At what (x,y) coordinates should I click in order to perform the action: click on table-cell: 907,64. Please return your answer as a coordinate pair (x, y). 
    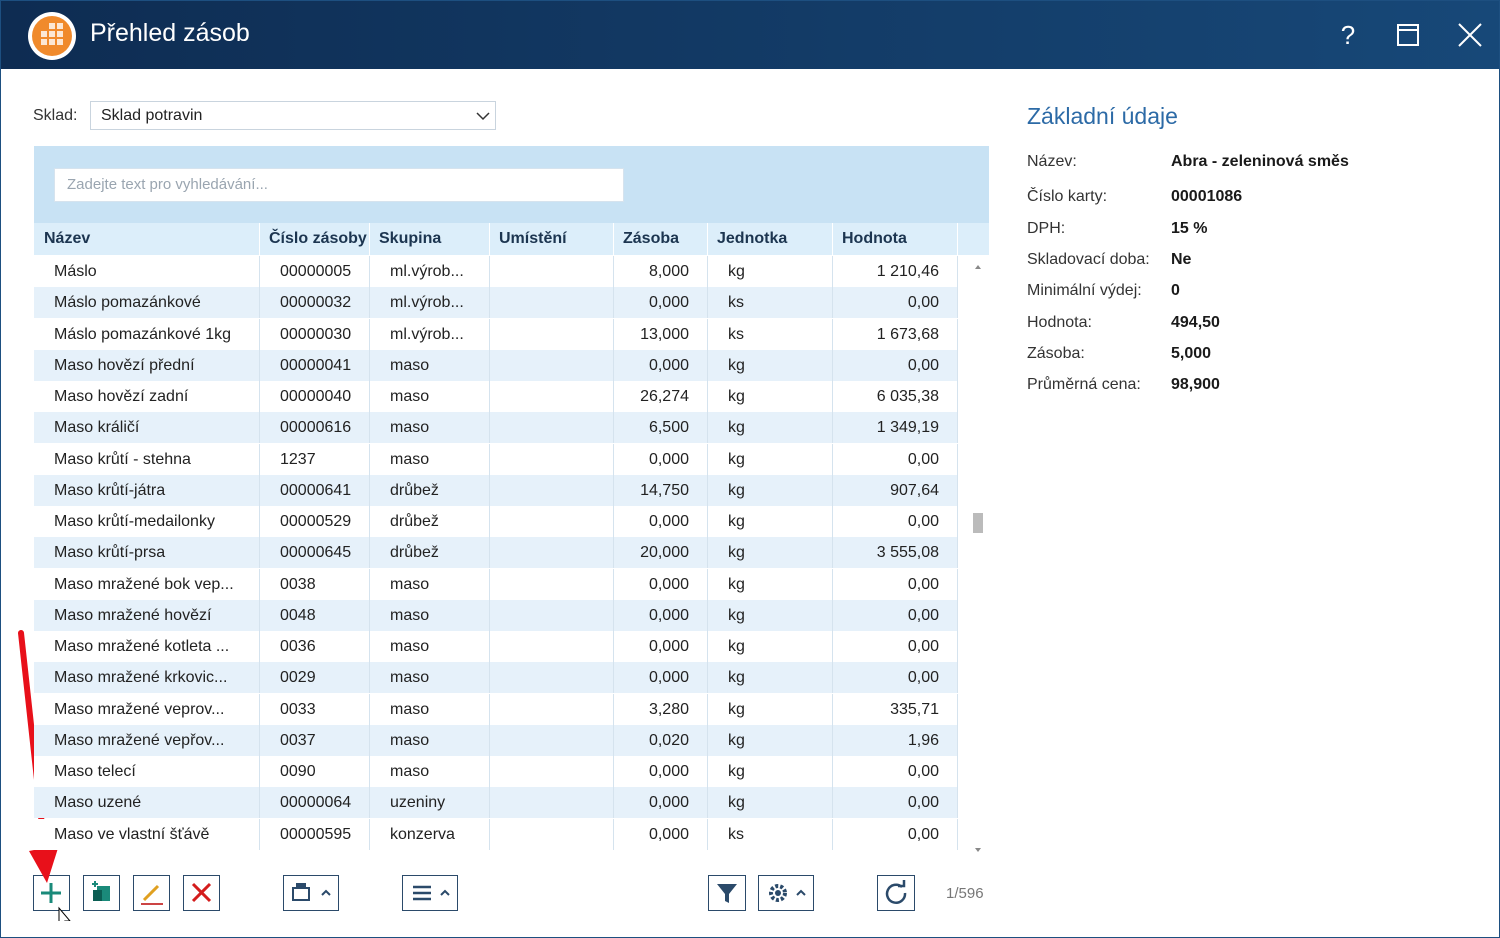
    Looking at the image, I should click on (895, 490).